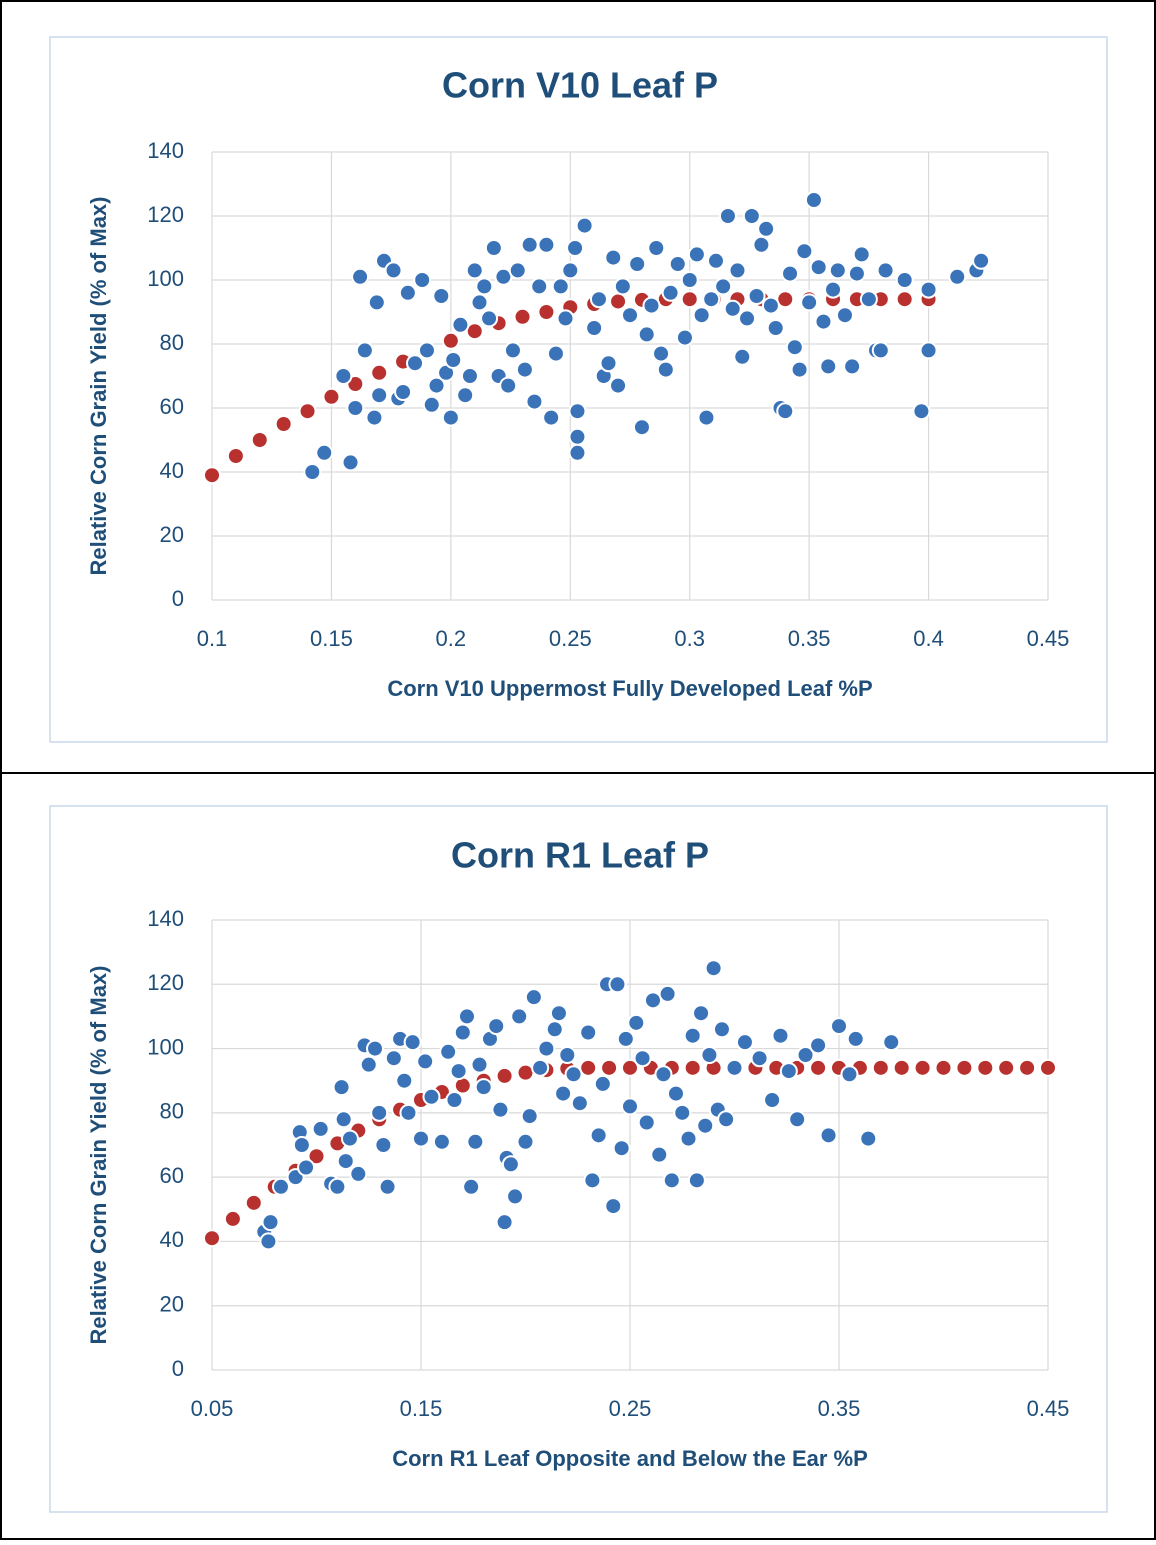  I want to click on y-tick-label: 0, so click(178, 598).